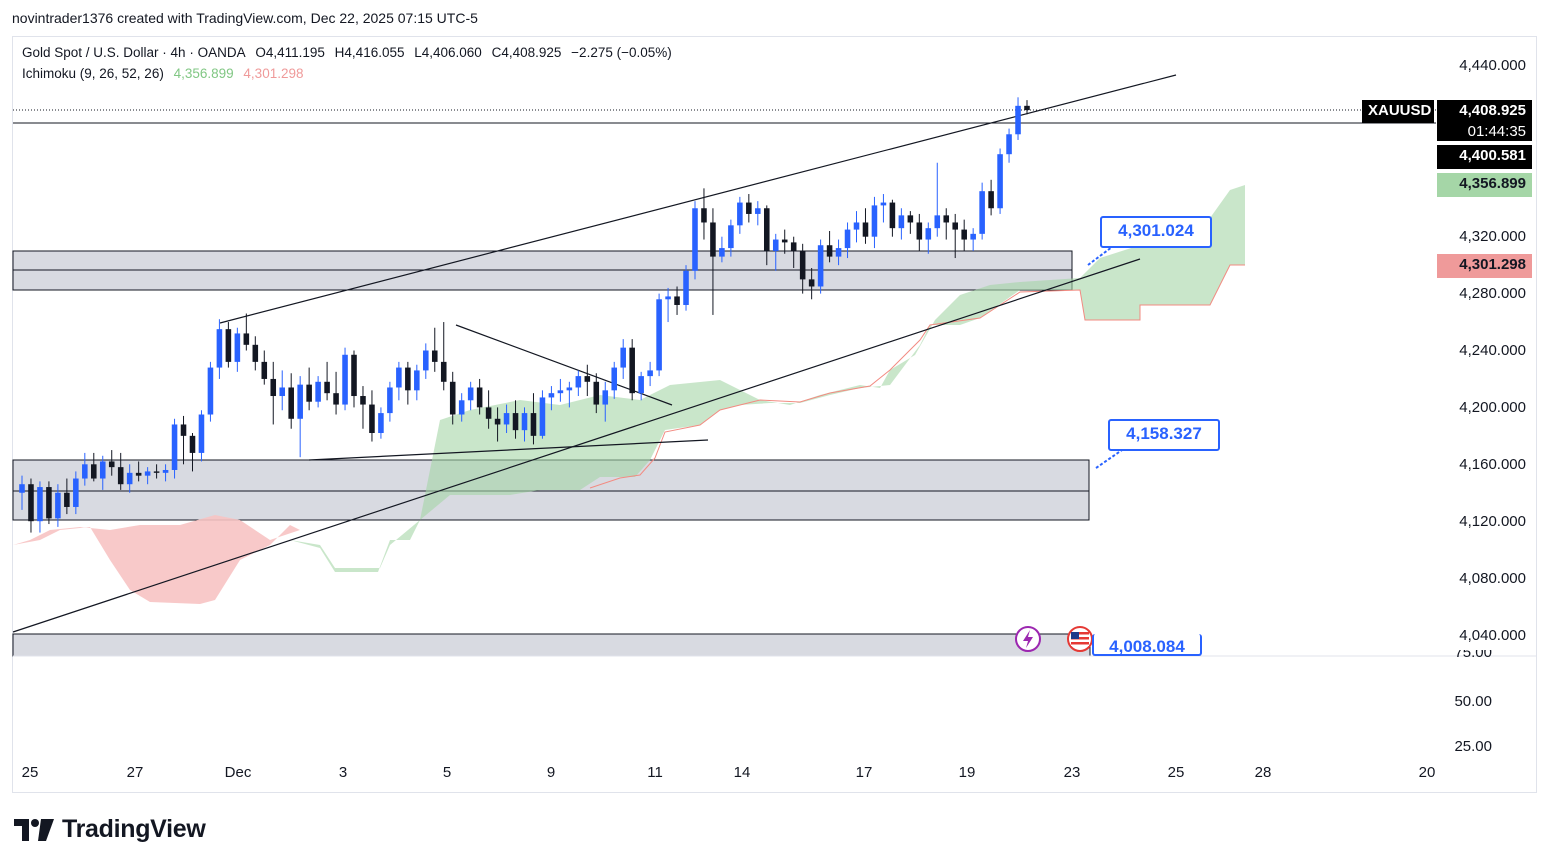 The image size is (1551, 868). Describe the element at coordinates (1473, 701) in the screenshot. I see `osc-tick: 50.00` at that location.